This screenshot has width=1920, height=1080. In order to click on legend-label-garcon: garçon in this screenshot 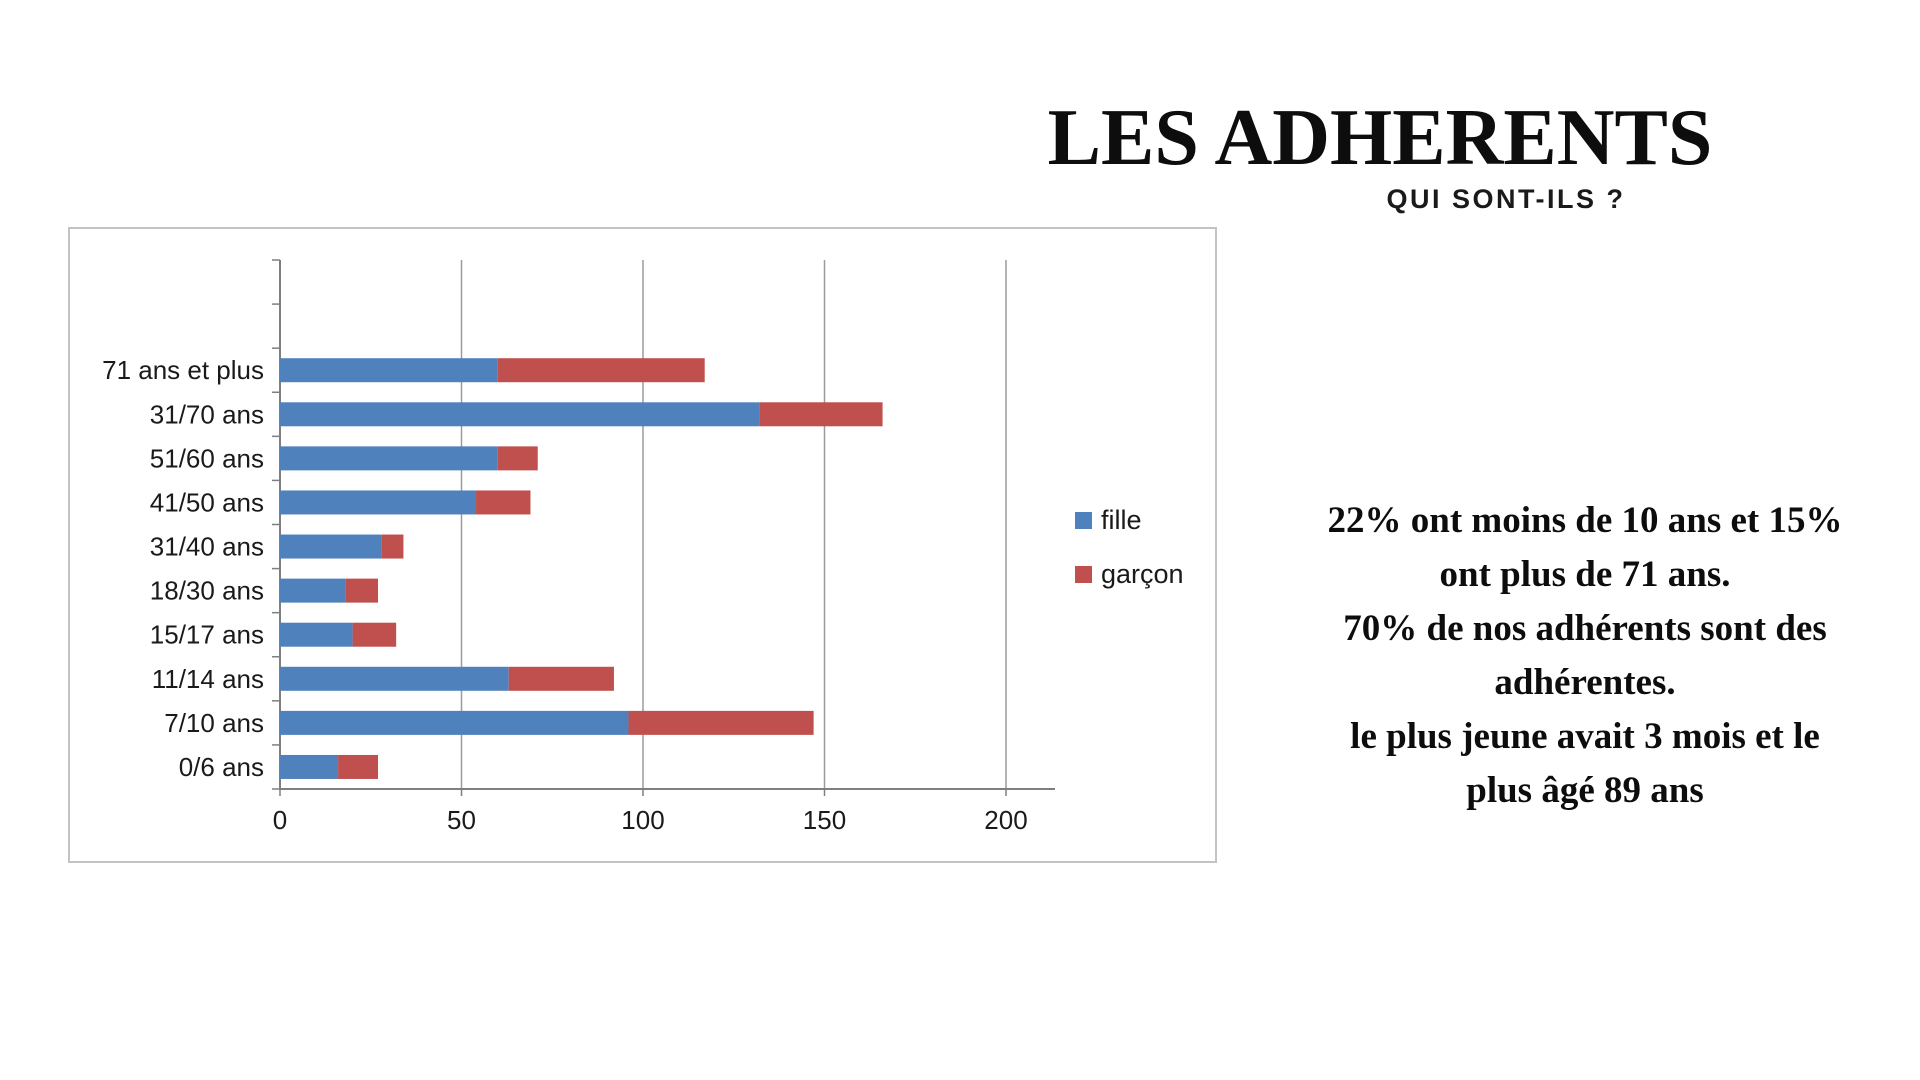, I will do `click(1142, 574)`.